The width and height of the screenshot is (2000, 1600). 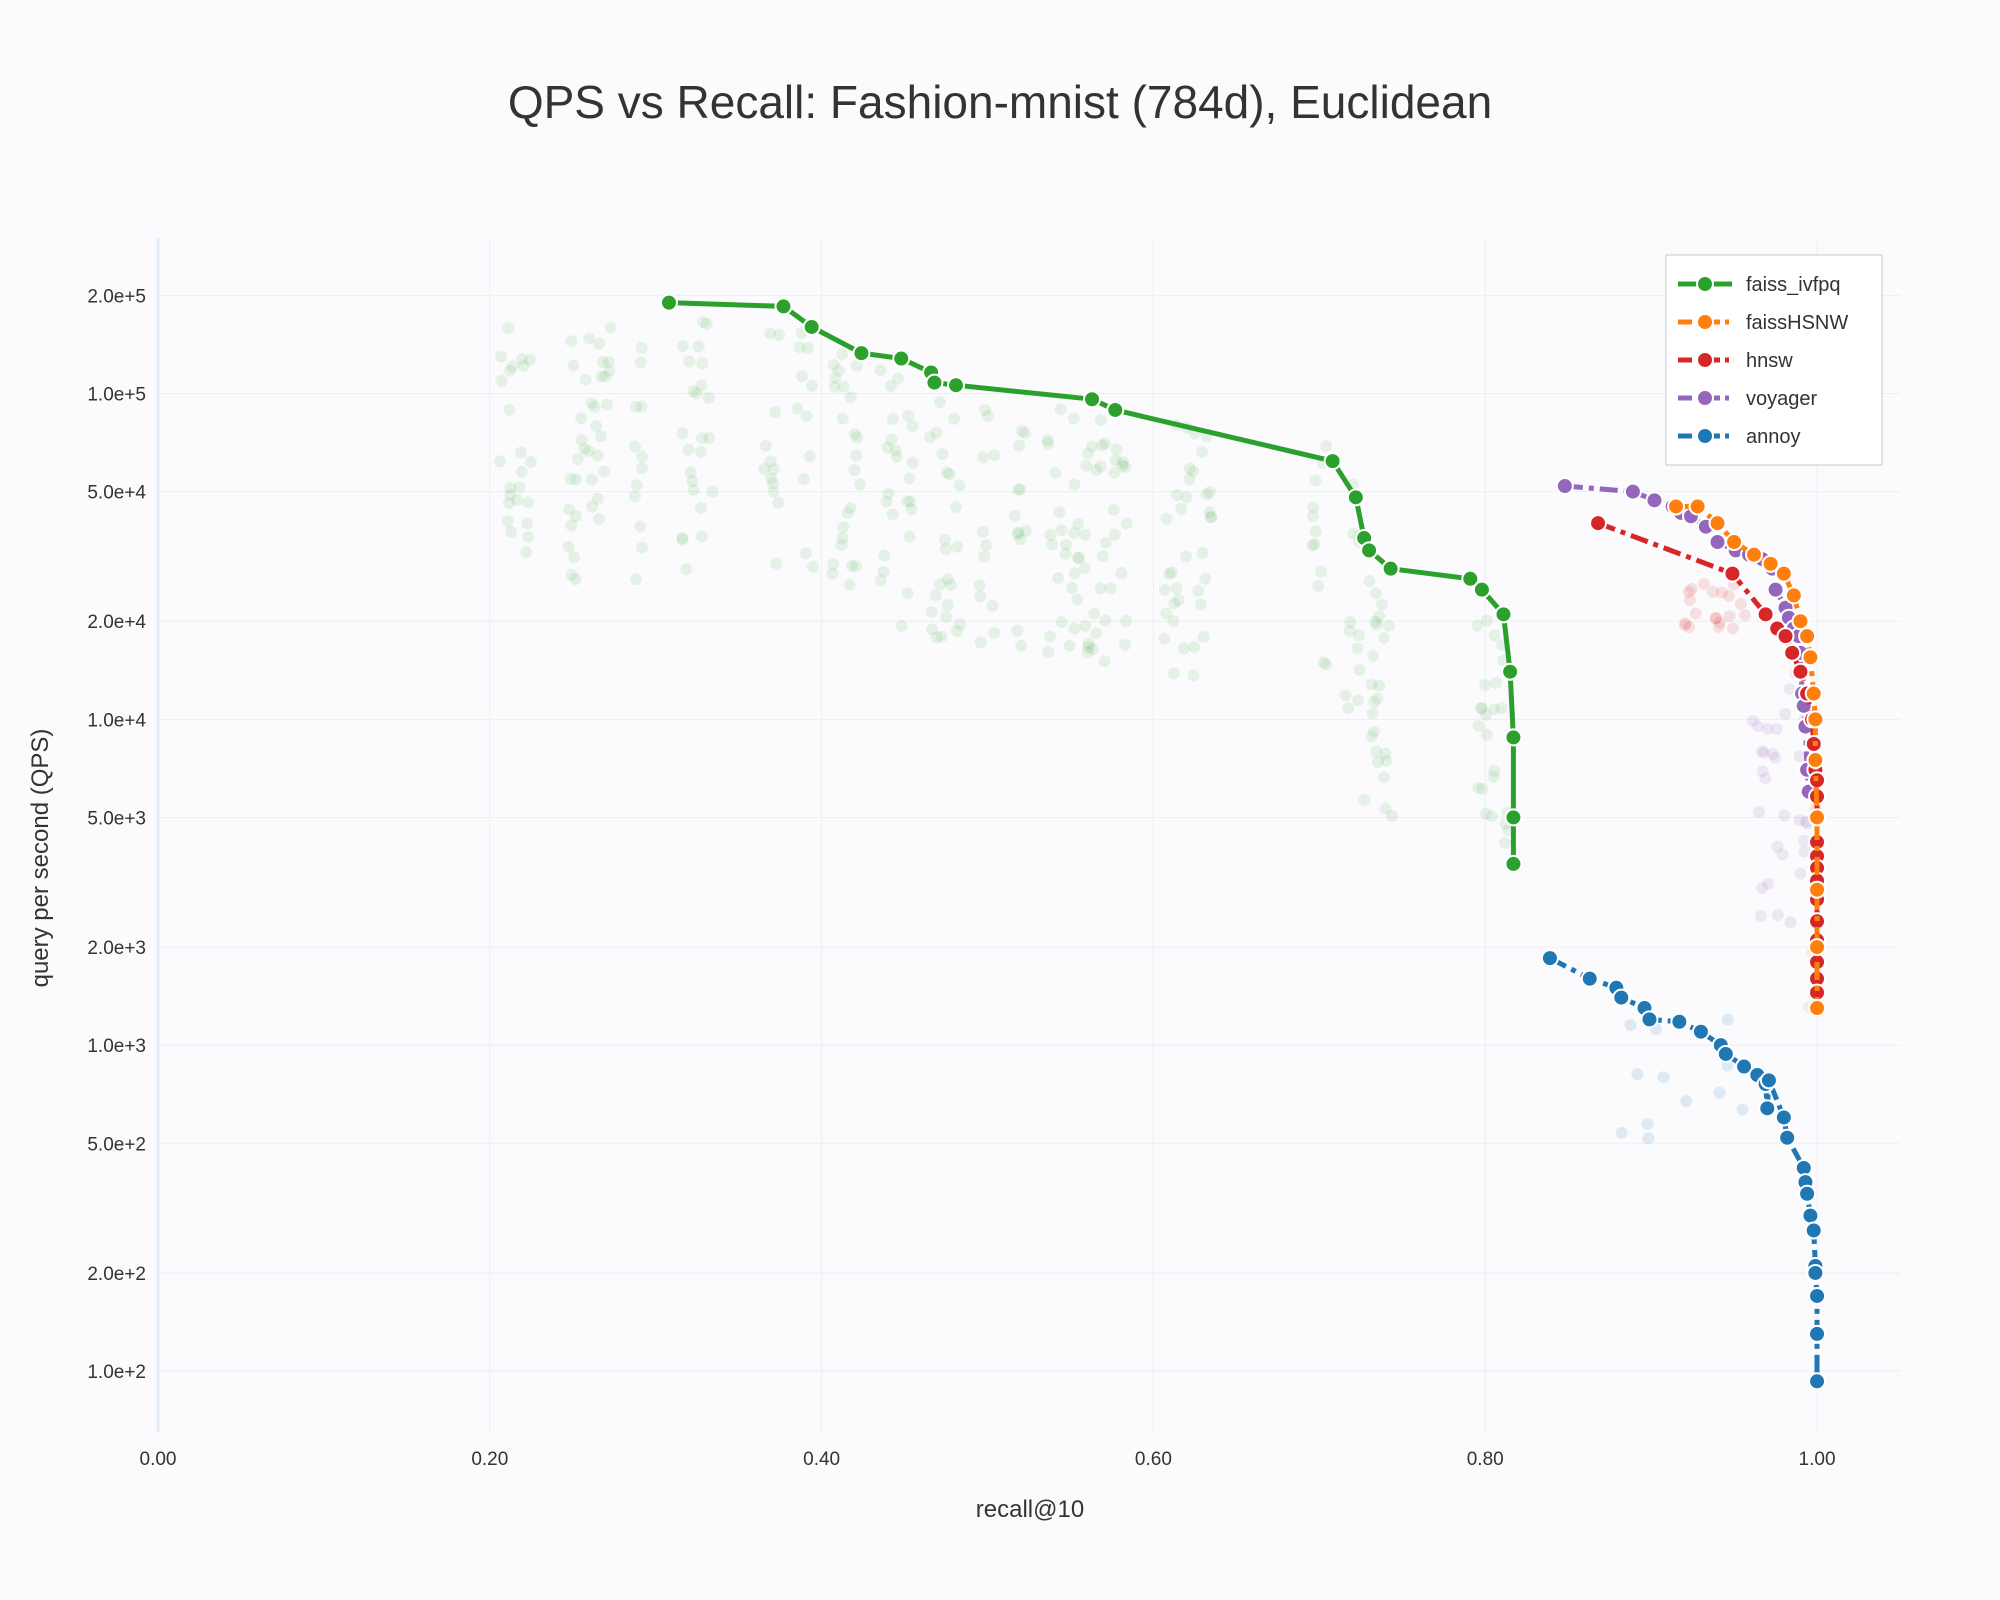 What do you see at coordinates (1705, 360) in the screenshot?
I see `legend-marker-hnsw` at bounding box center [1705, 360].